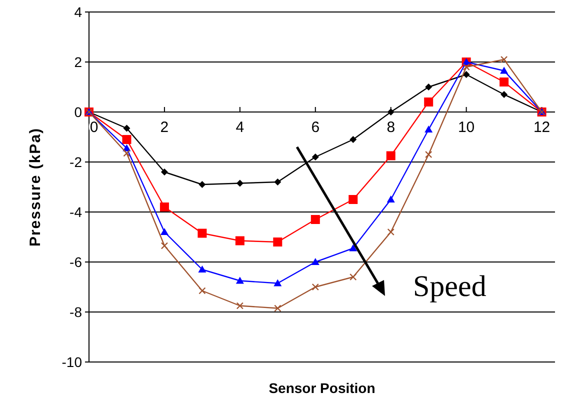 The width and height of the screenshot is (563, 401). What do you see at coordinates (76, 162) in the screenshot?
I see `y-tick-label: -2` at bounding box center [76, 162].